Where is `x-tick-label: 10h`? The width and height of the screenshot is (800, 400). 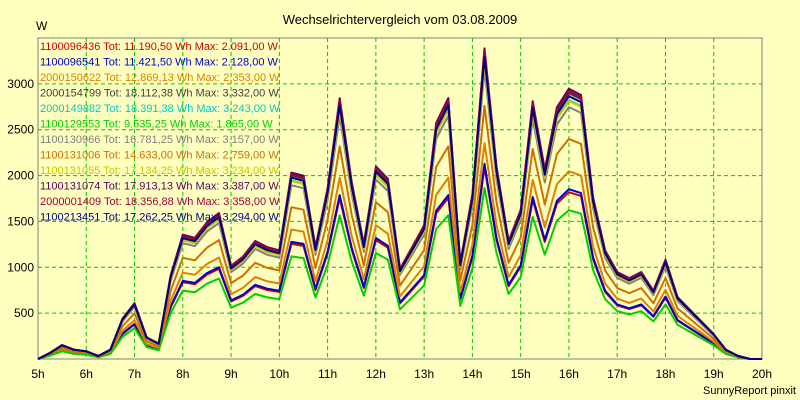
x-tick-label: 10h is located at coordinates (279, 374).